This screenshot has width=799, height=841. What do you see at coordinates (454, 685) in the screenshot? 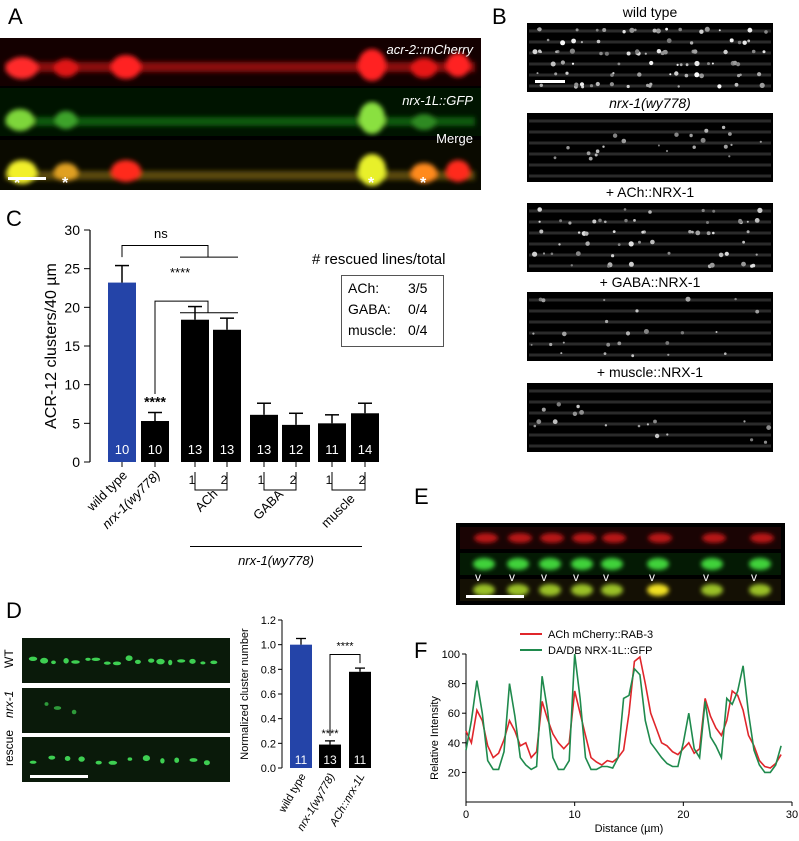
I see `y-tick-label: 80` at bounding box center [454, 685].